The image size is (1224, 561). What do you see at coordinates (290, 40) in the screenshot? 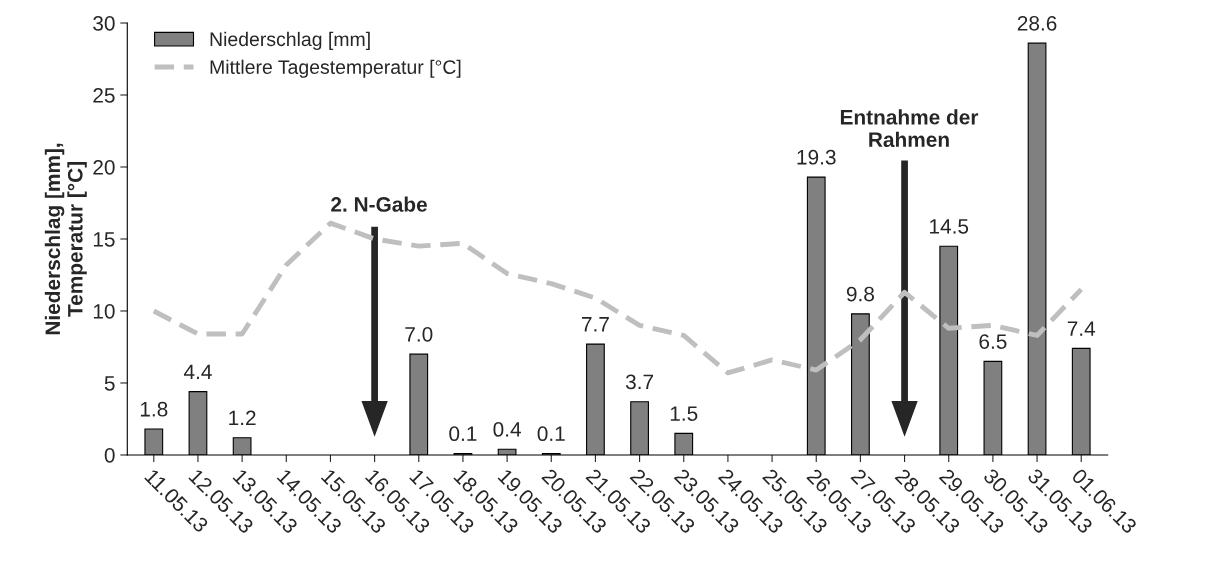
I see `legend-label: Niederschlag [mm]` at bounding box center [290, 40].